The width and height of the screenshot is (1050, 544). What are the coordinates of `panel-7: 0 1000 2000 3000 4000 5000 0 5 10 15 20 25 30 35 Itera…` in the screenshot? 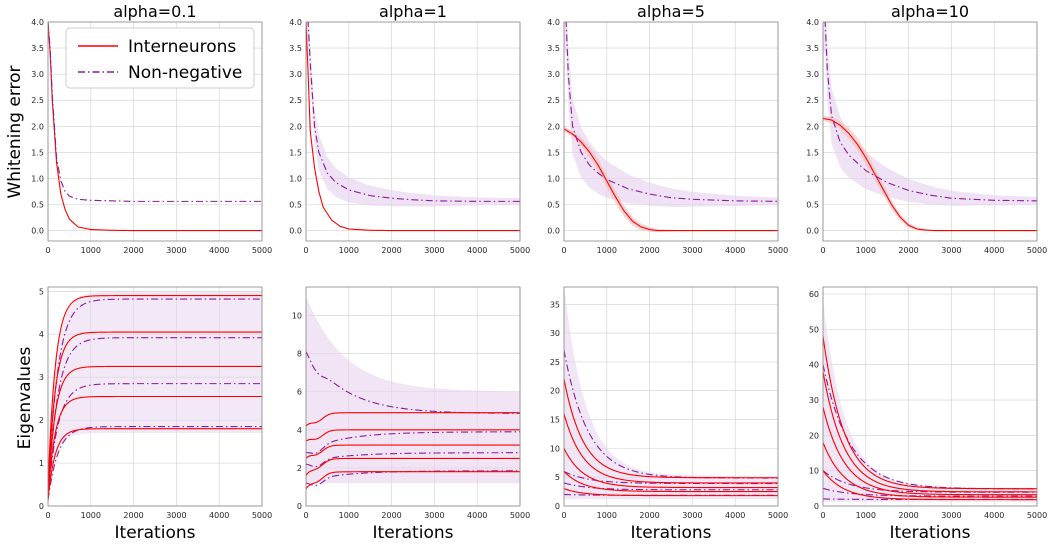 It's located at (669, 414).